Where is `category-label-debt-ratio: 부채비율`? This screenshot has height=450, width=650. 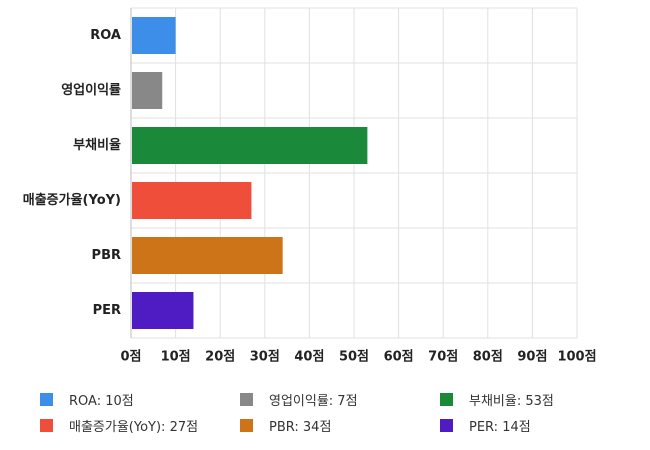 category-label-debt-ratio: 부채비율 is located at coordinates (97, 145).